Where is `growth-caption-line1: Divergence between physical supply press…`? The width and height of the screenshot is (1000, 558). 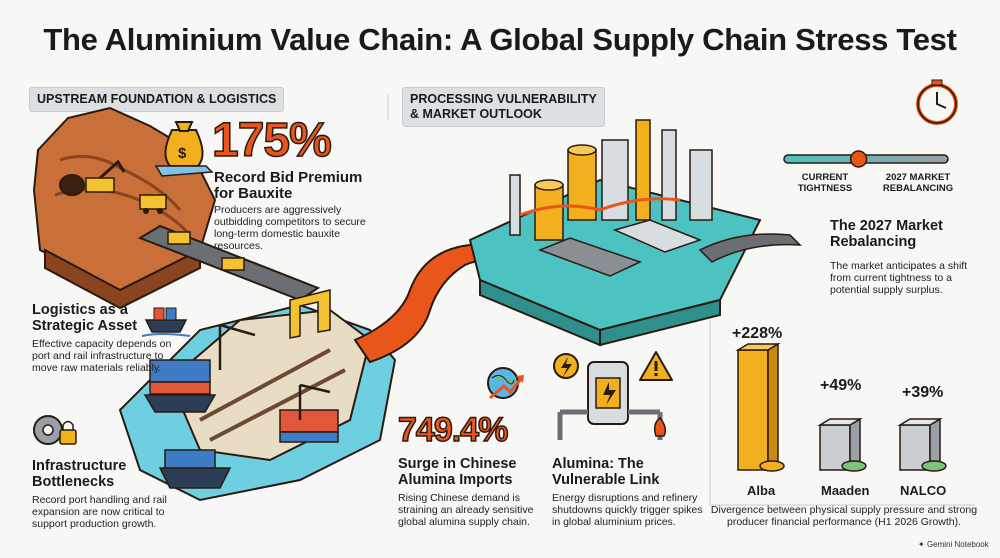 growth-caption-line1: Divergence between physical supply press… is located at coordinates (844, 510).